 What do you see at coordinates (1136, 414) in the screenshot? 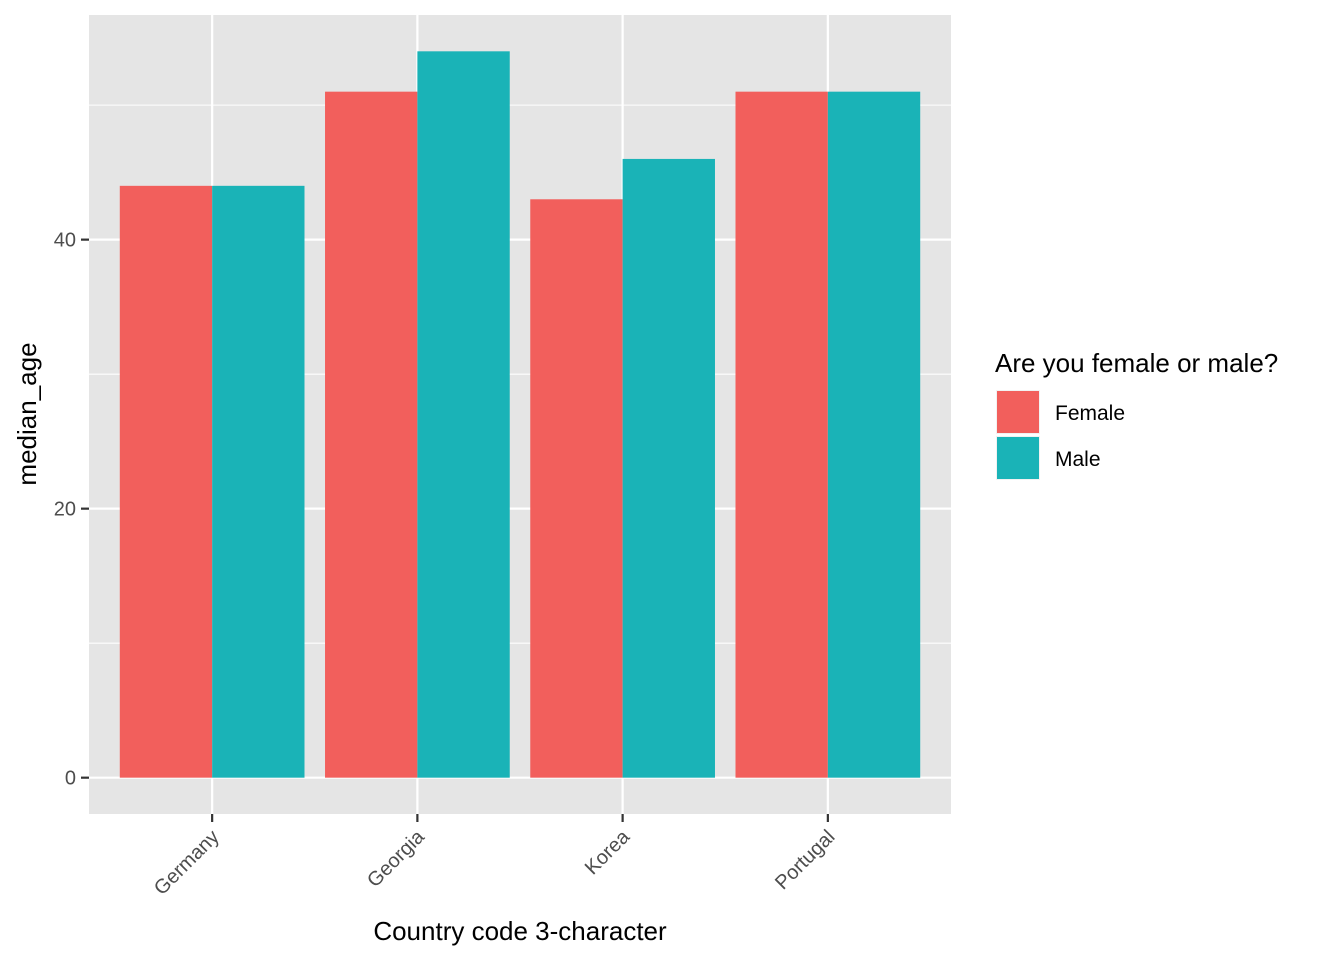
I see `legend: Are you female or male? Female Male` at bounding box center [1136, 414].